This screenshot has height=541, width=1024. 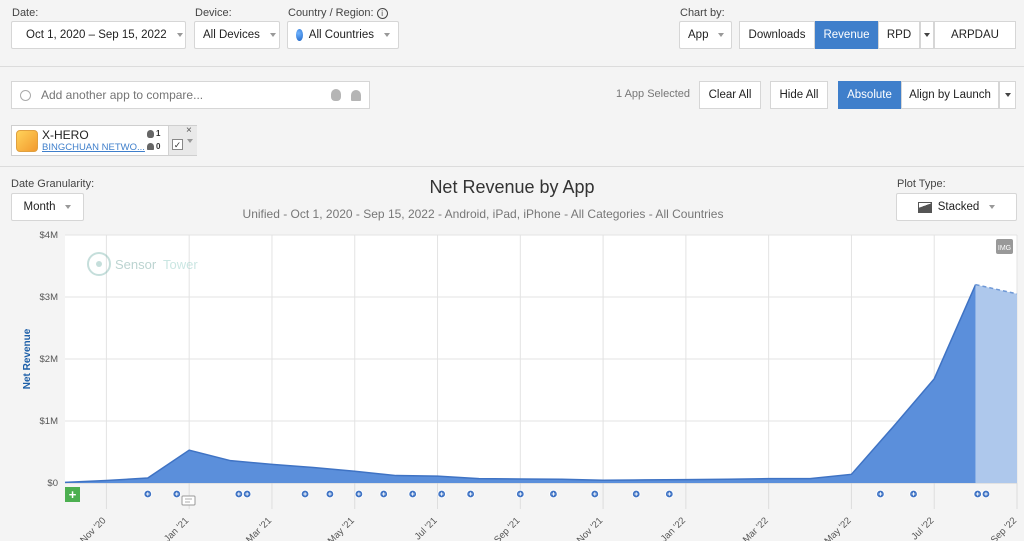 What do you see at coordinates (259, 528) in the screenshot?
I see `x-tick-label: Mar '21` at bounding box center [259, 528].